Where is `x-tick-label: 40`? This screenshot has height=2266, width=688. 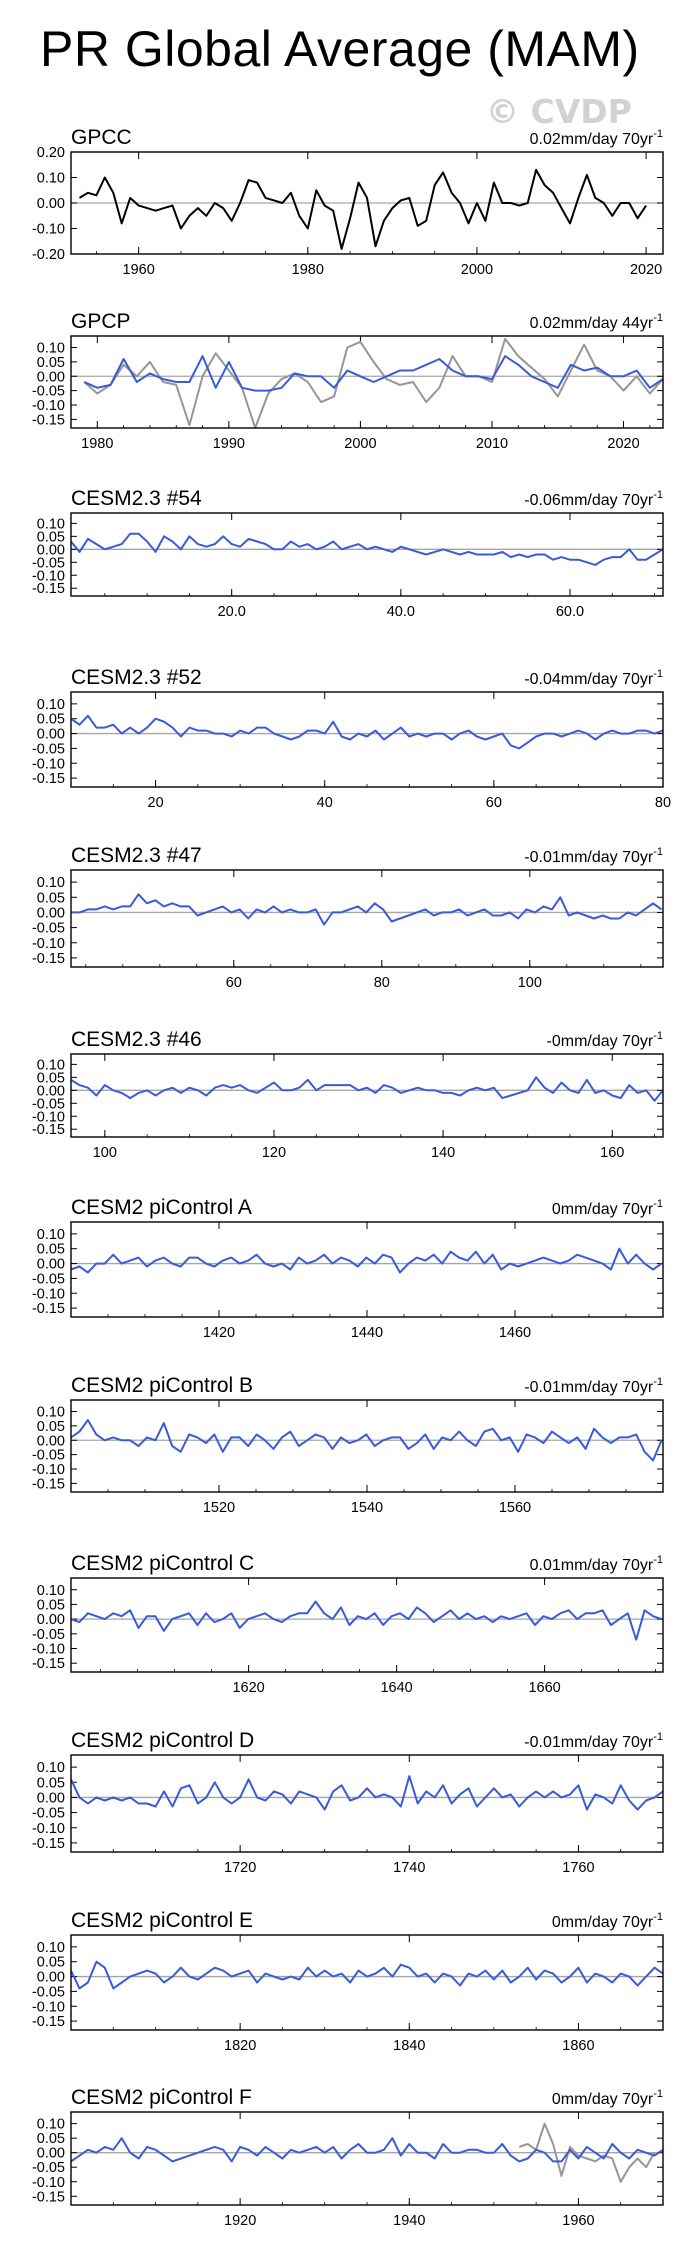
x-tick-label: 40 is located at coordinates (325, 803).